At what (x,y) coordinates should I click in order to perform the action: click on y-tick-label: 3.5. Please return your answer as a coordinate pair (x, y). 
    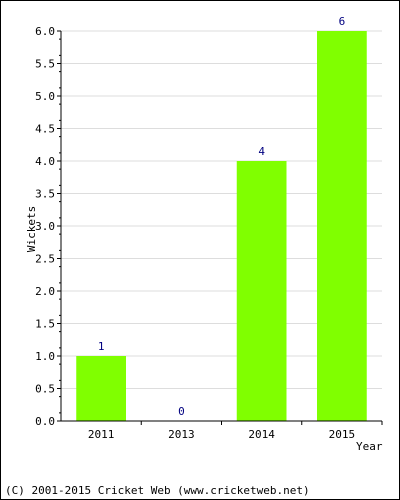
    Looking at the image, I should click on (45, 194).